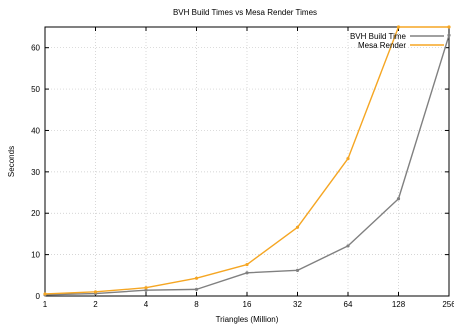  What do you see at coordinates (448, 304) in the screenshot?
I see `x-tick-label: 256` at bounding box center [448, 304].